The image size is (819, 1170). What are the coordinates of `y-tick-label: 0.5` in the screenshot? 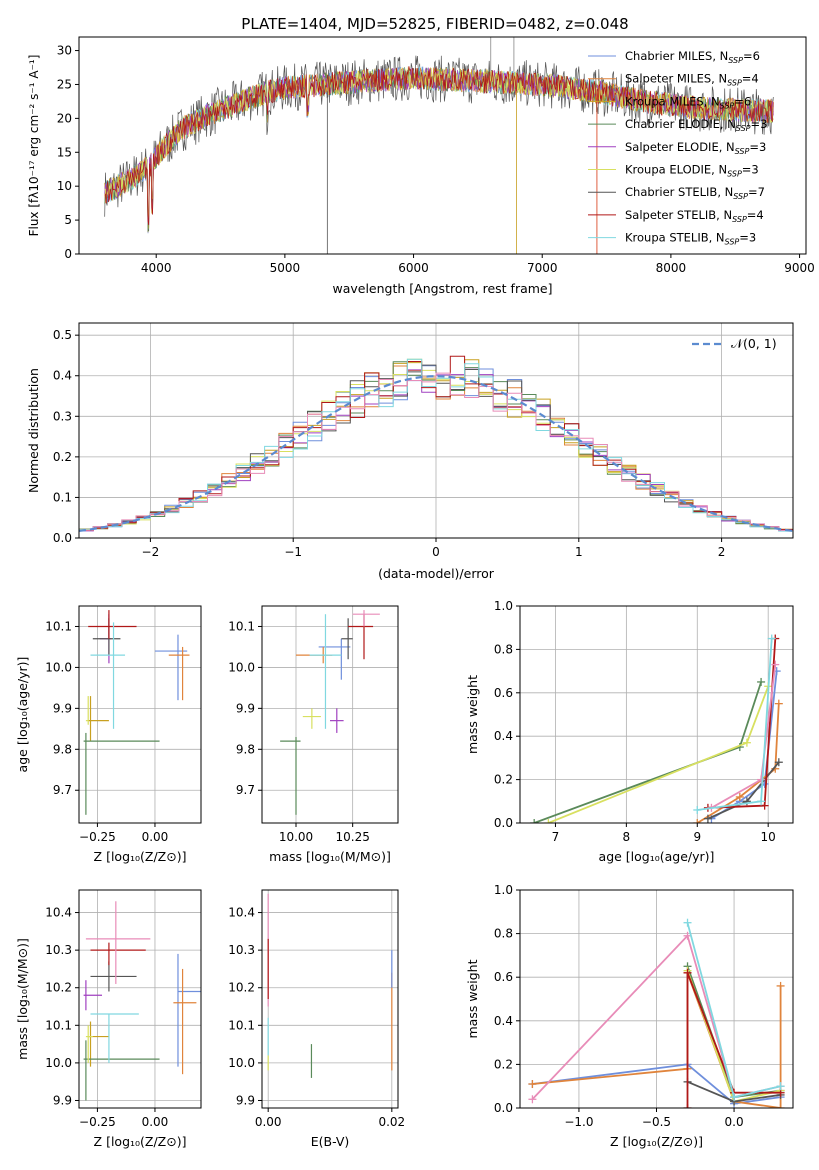 It's located at (62, 335).